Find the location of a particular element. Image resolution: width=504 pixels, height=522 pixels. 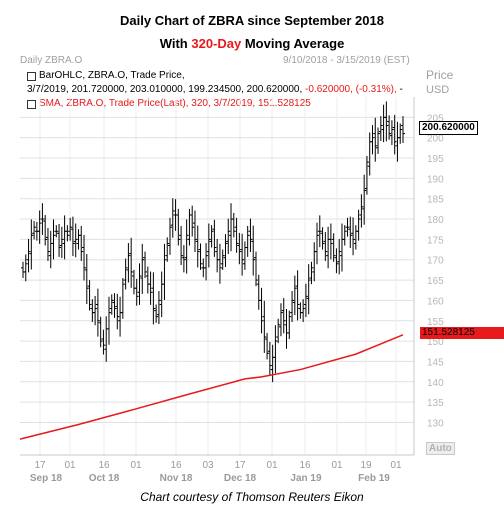

sma-series-checkbox is located at coordinates (31, 104).